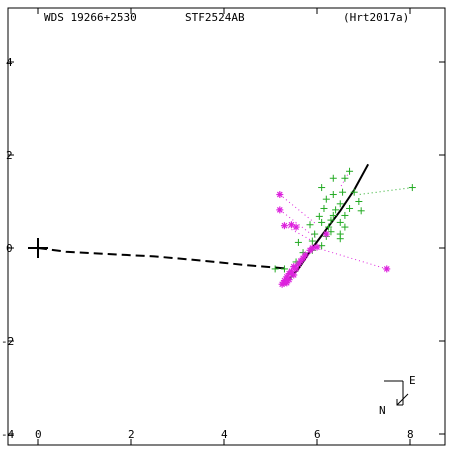 The image size is (450, 450). I want to click on x-tick-label: 2, so click(131, 434).